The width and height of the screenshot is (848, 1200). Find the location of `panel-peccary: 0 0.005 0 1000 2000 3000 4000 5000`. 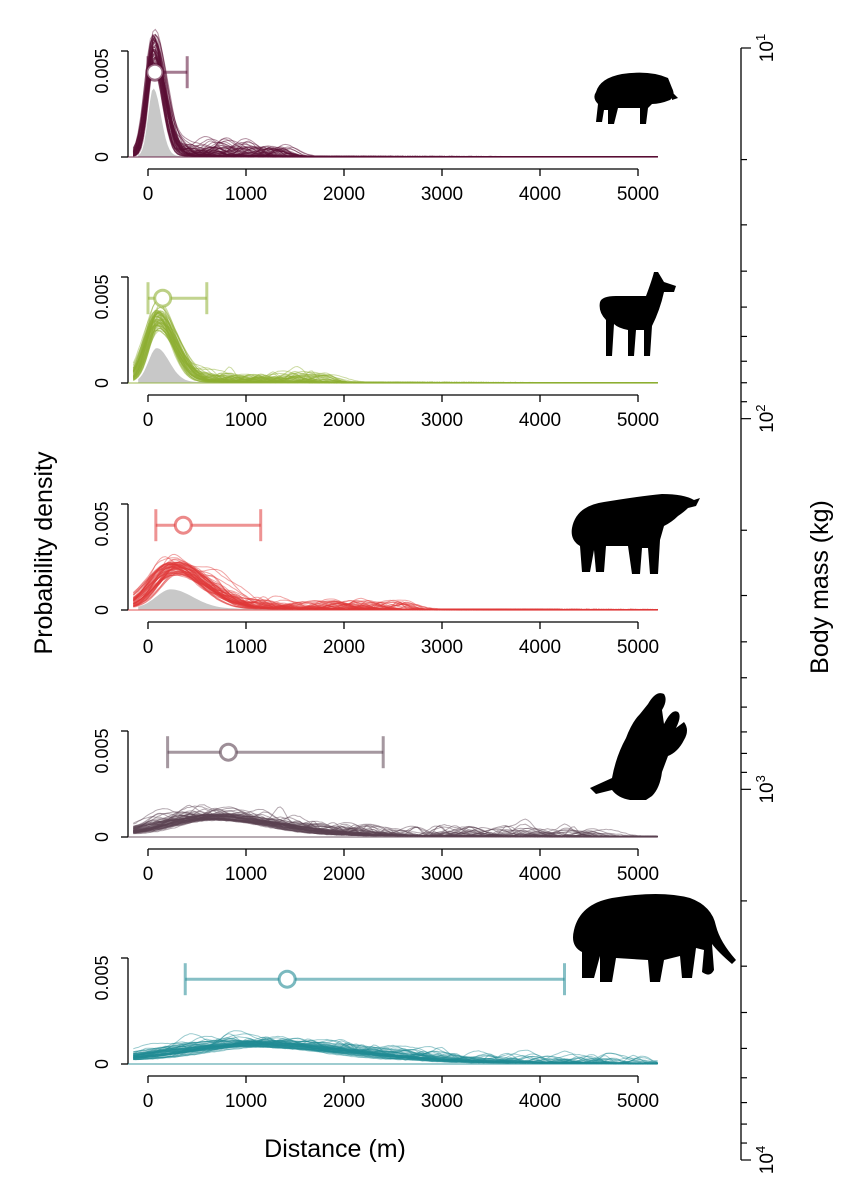

panel-peccary: 0 0.005 0 1000 2000 3000 4000 5000 is located at coordinates (375, 116).